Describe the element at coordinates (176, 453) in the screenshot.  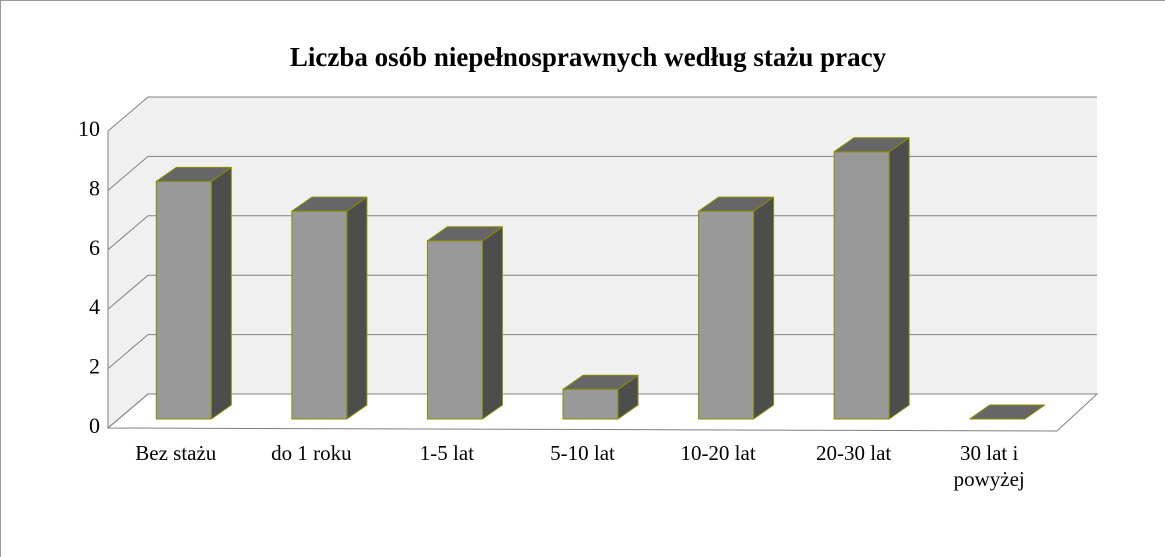
I see `x-tick-label: Bez stażu` at that location.